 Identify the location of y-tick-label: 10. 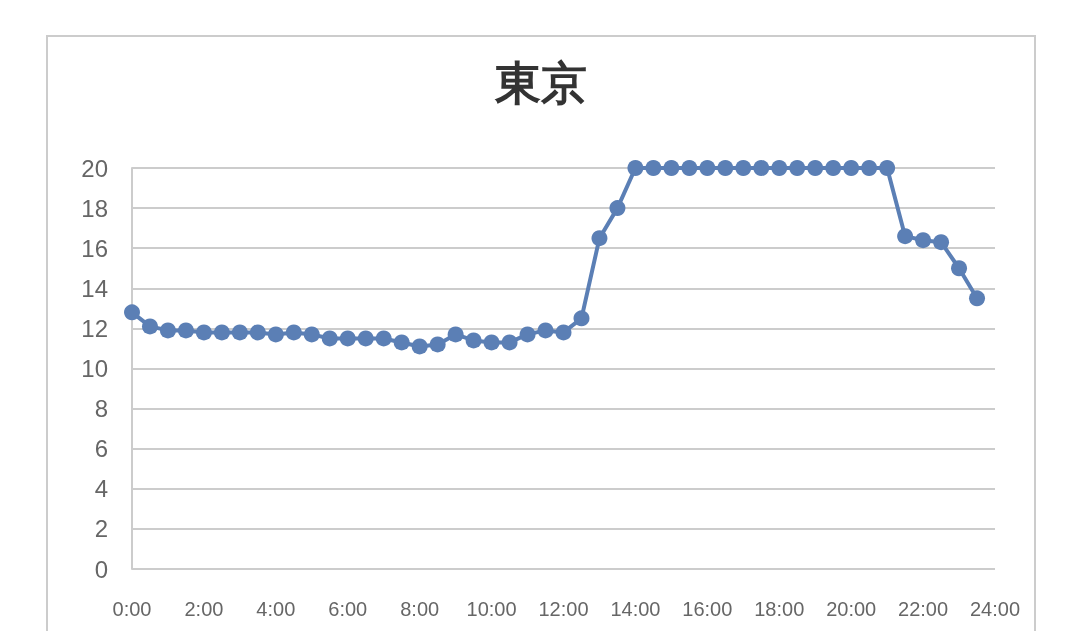
(94, 368).